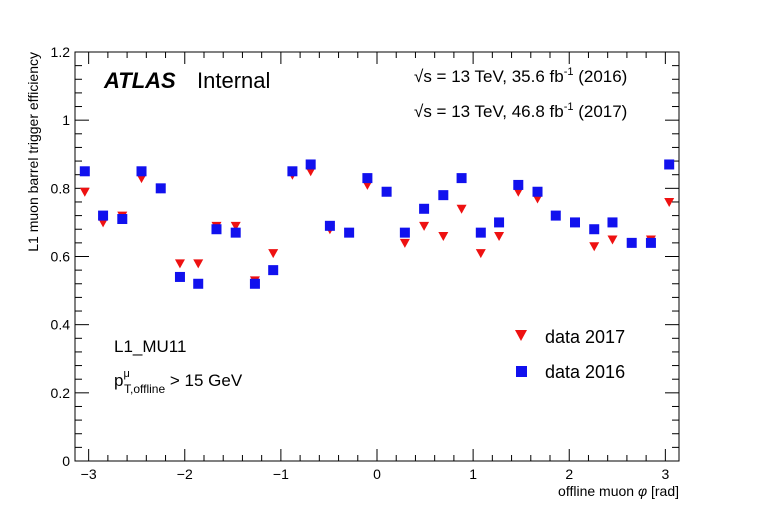 Image resolution: width=757 pixels, height=516 pixels. I want to click on y-axis-title: L1 muon barrel trigger efficiency, so click(33, 152).